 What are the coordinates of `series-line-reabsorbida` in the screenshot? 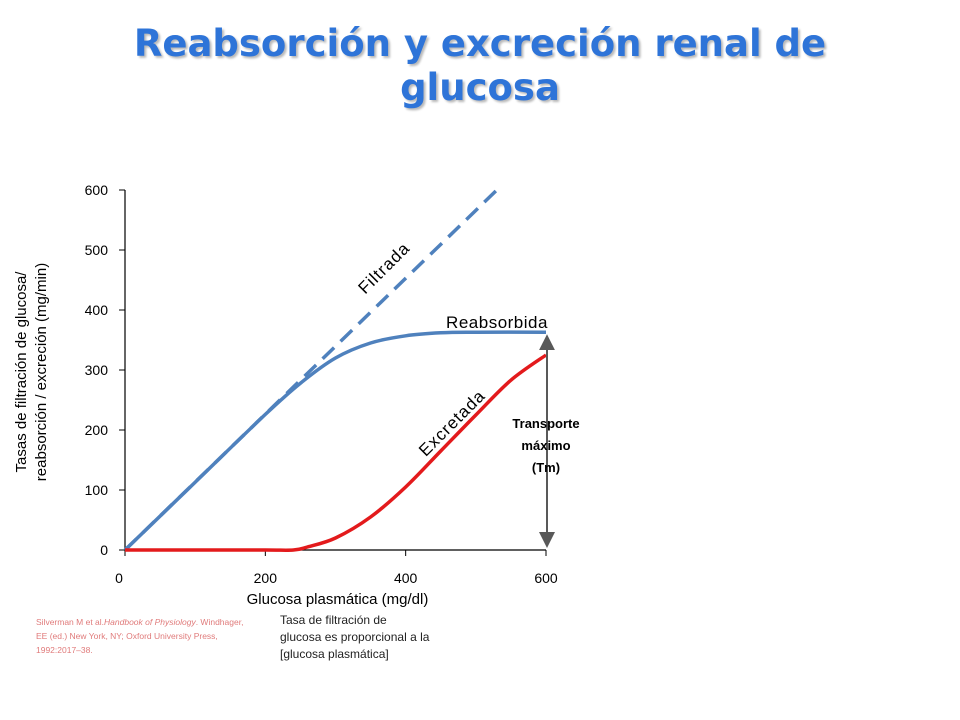 It's located at (335, 441).